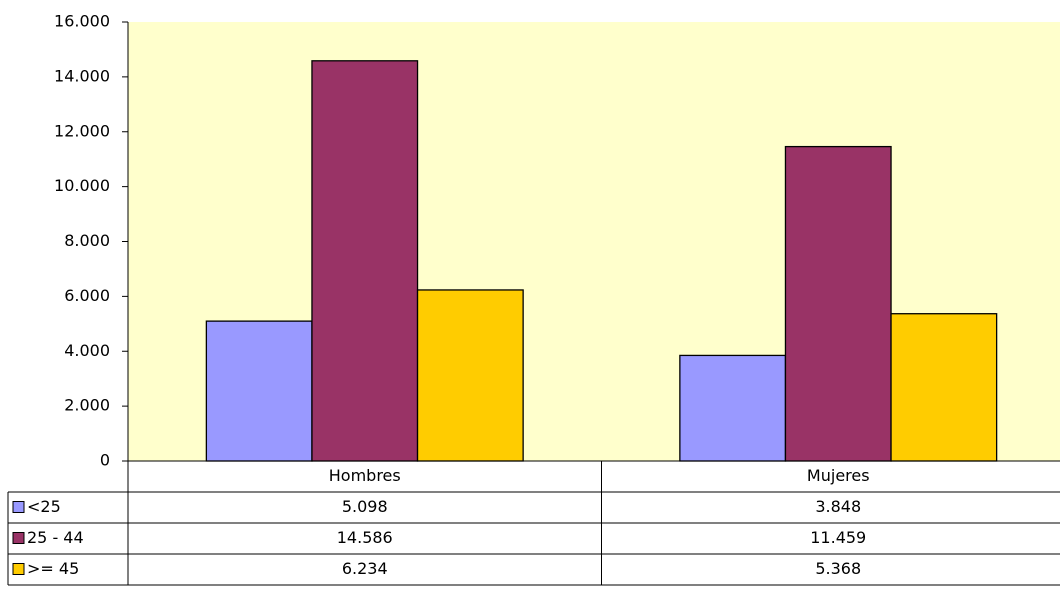 The width and height of the screenshot is (1060, 601). I want to click on y-tick-label: 8.000, so click(87, 240).